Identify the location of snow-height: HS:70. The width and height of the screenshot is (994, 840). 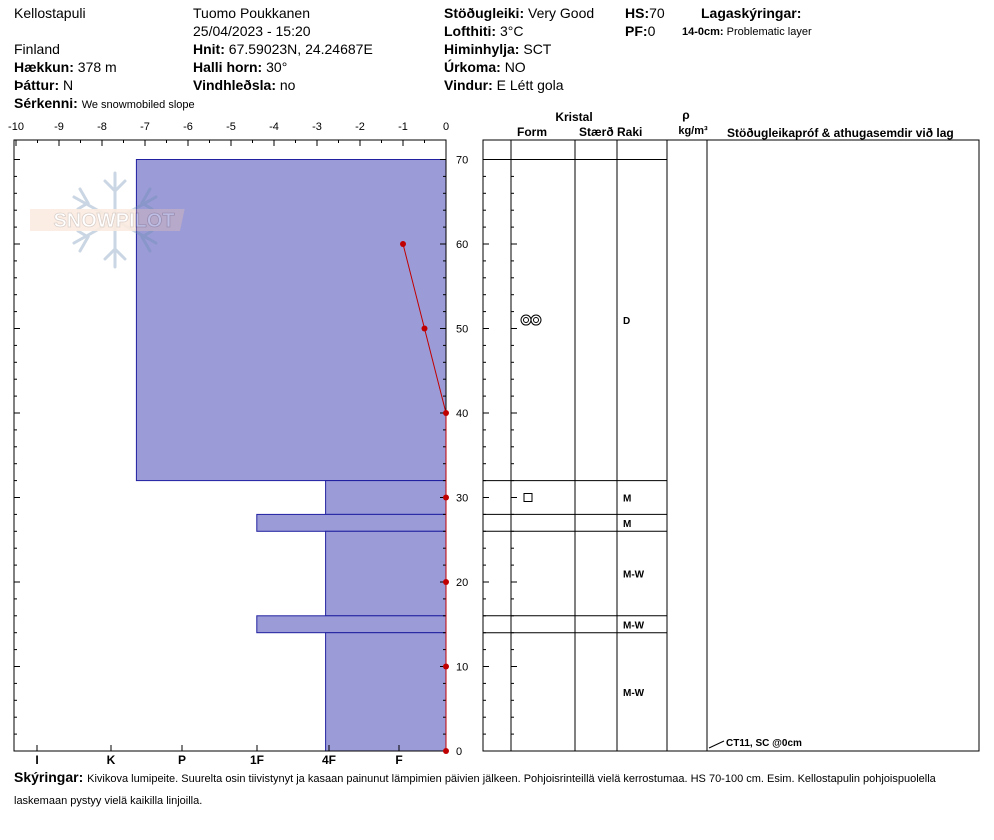
(645, 13).